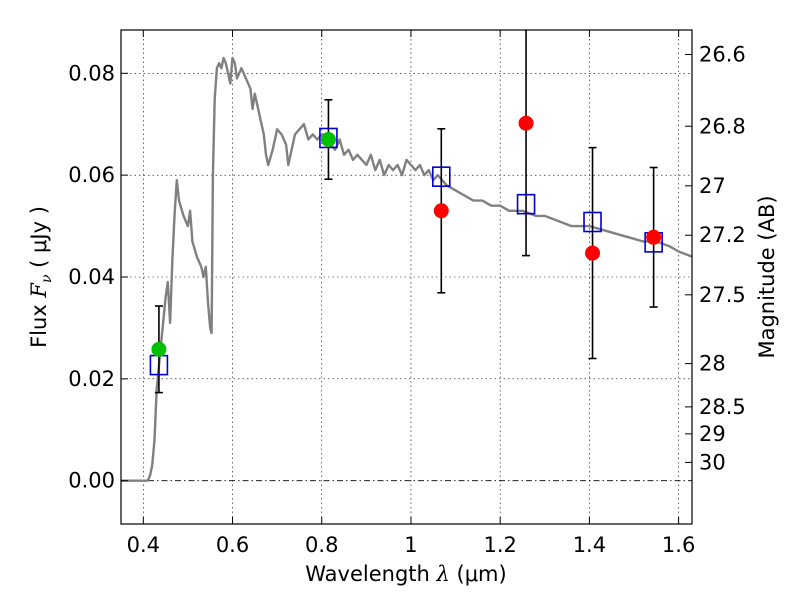 This screenshot has height=600, width=800. I want to click on x-tick-label: 1, so click(410, 545).